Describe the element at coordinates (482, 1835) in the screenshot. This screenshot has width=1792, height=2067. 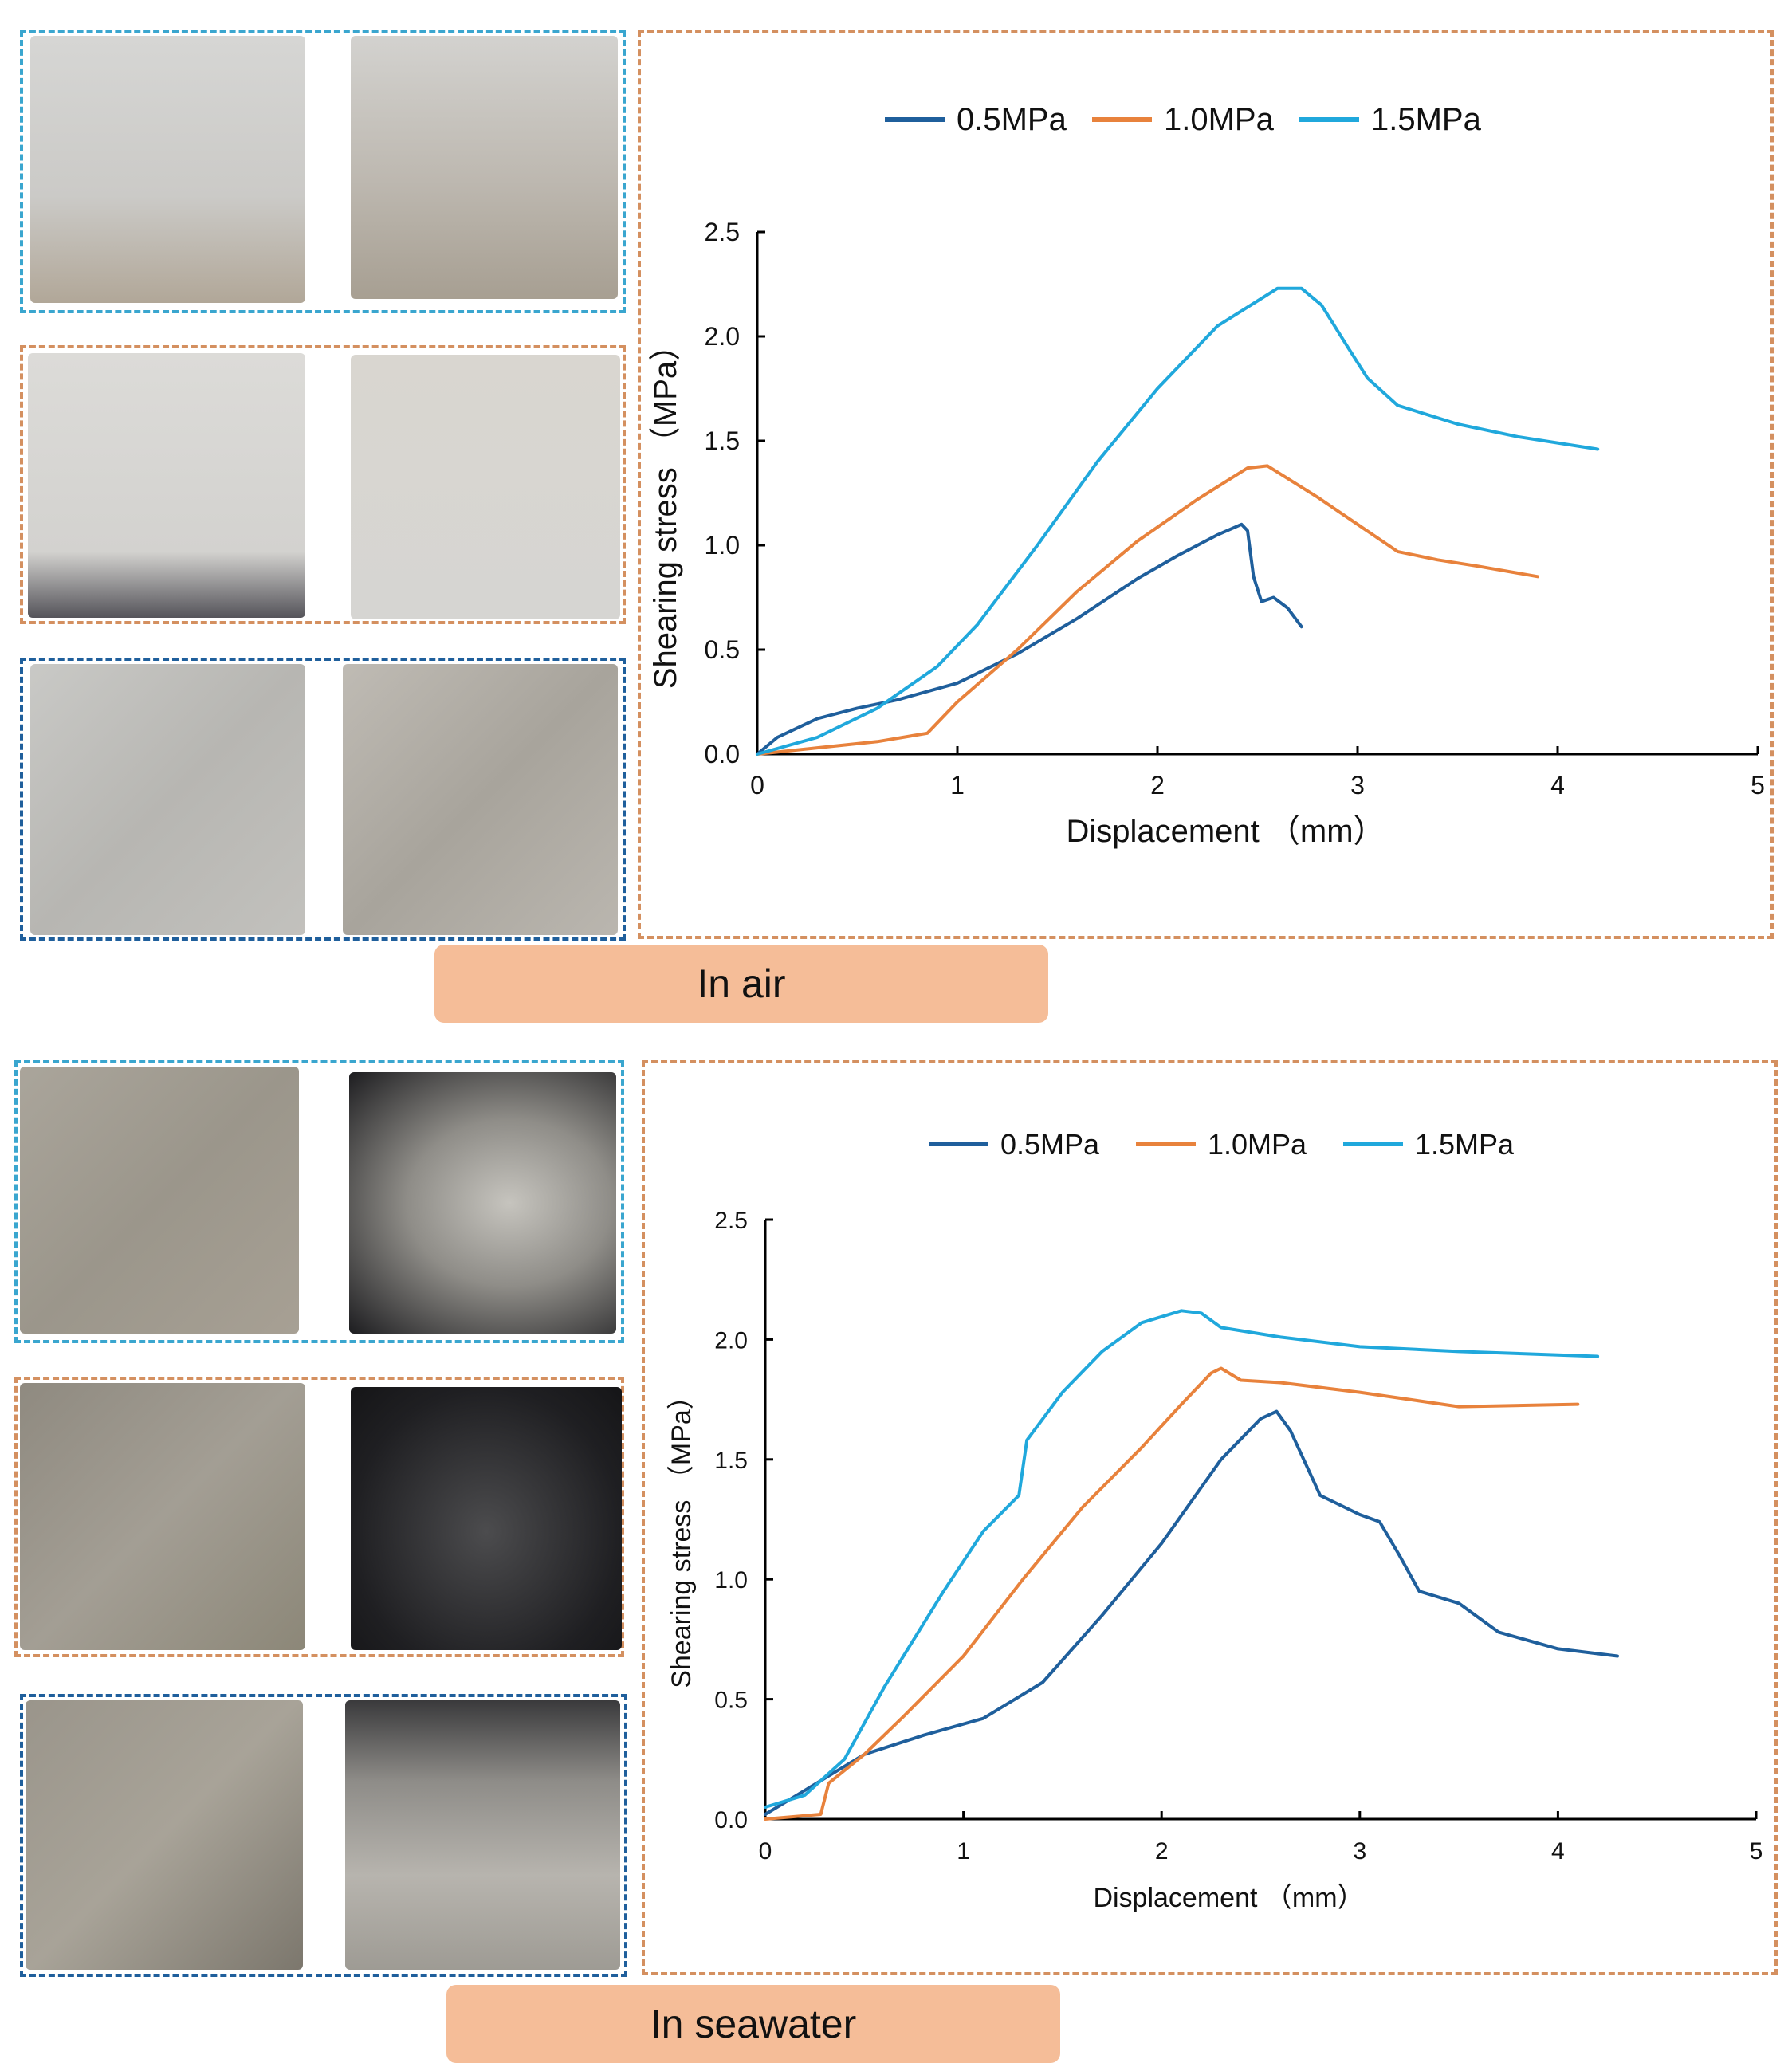
I see `sea-specimen-3b` at that location.